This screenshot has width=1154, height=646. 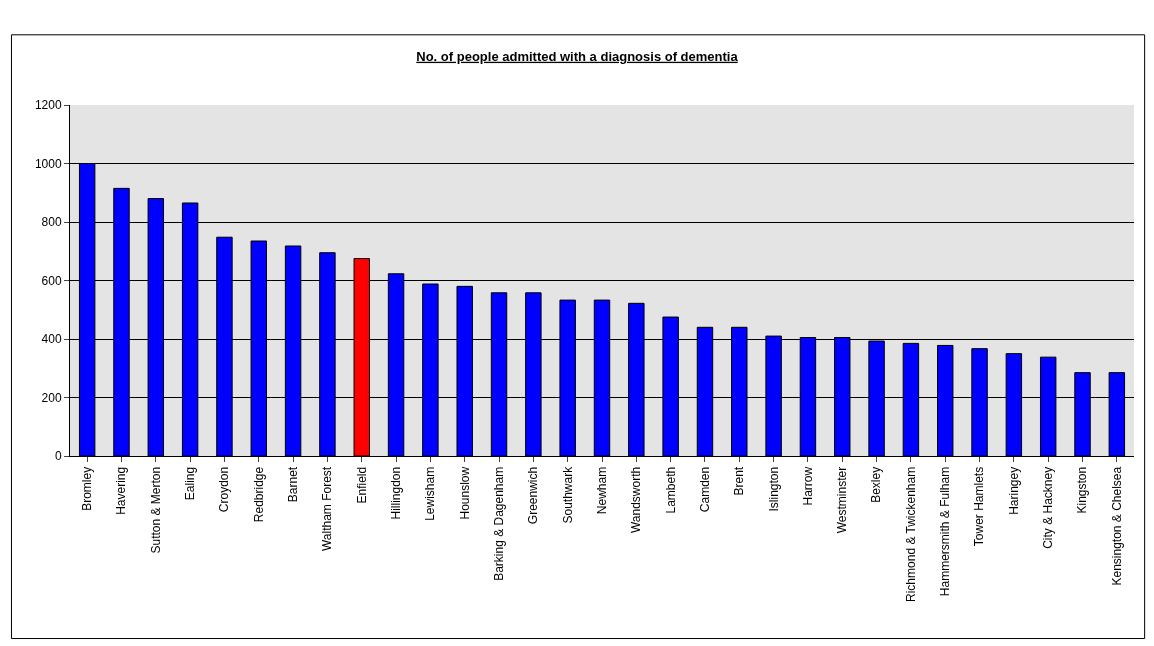 I want to click on x-tick-label: Waltham Forest, so click(x=327, y=509).